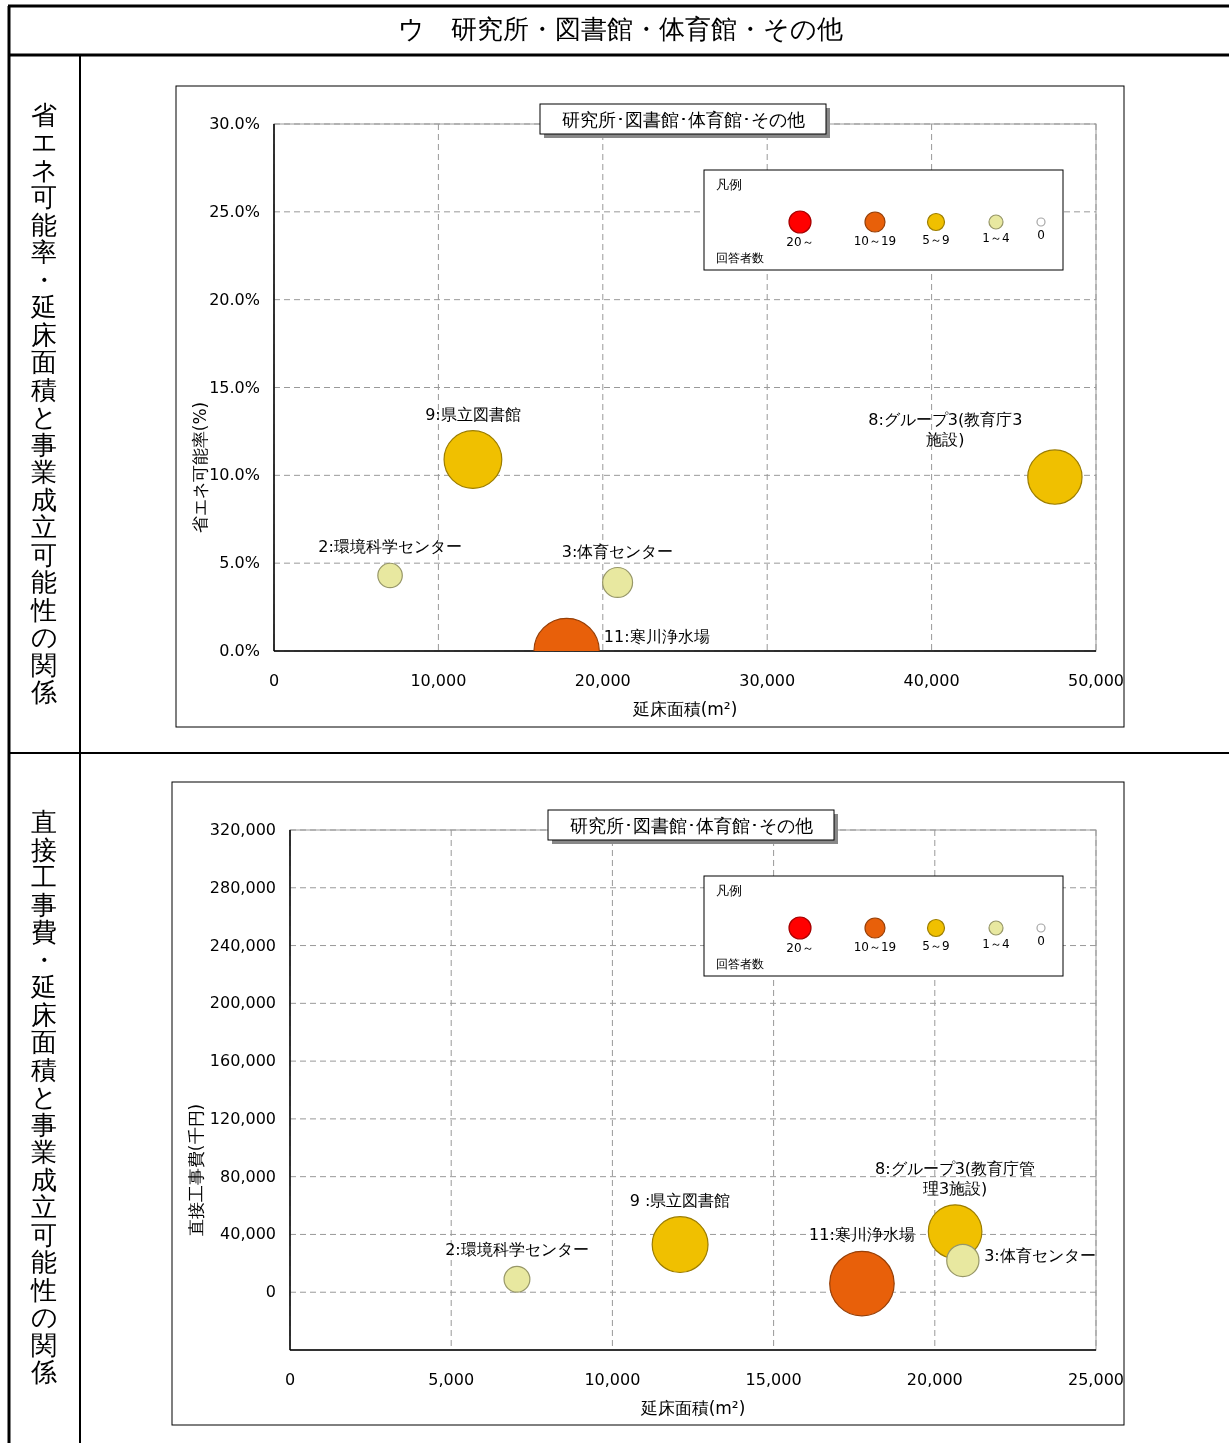  I want to click on y-axis-title: 省エネ可能率(%), so click(200, 467).